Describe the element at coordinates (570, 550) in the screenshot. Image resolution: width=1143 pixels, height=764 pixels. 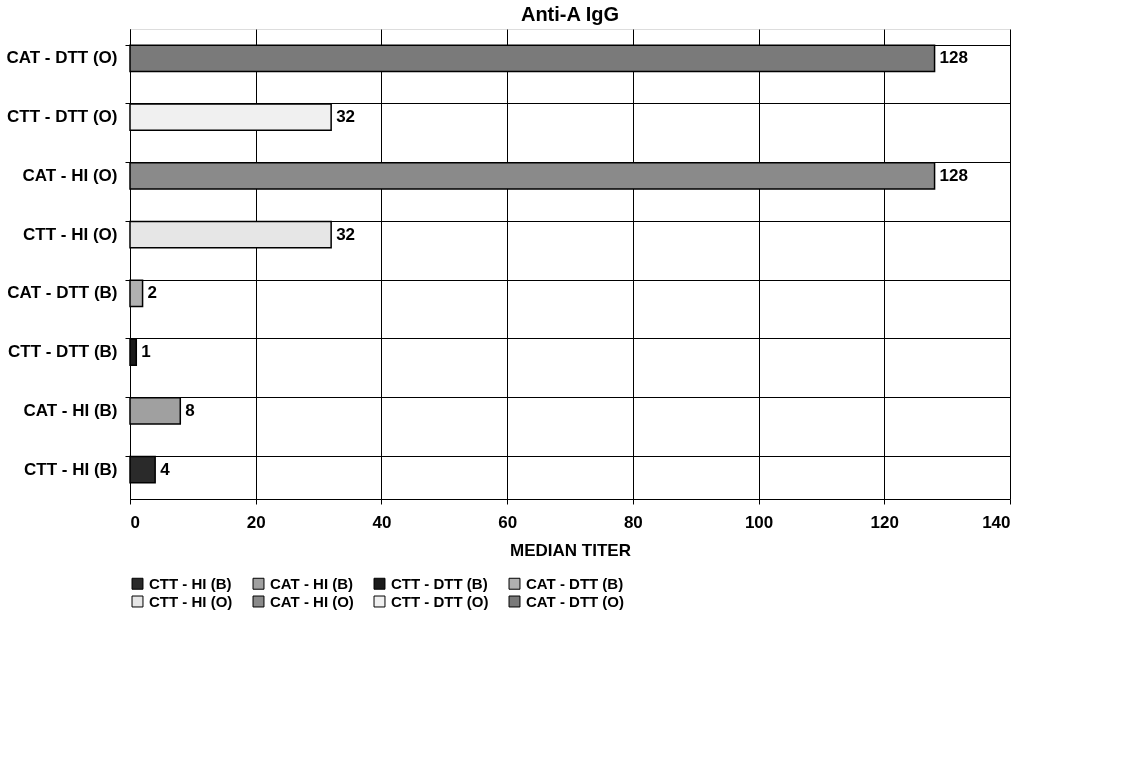
I see `x-axis-title: MEDIAN TITER` at that location.